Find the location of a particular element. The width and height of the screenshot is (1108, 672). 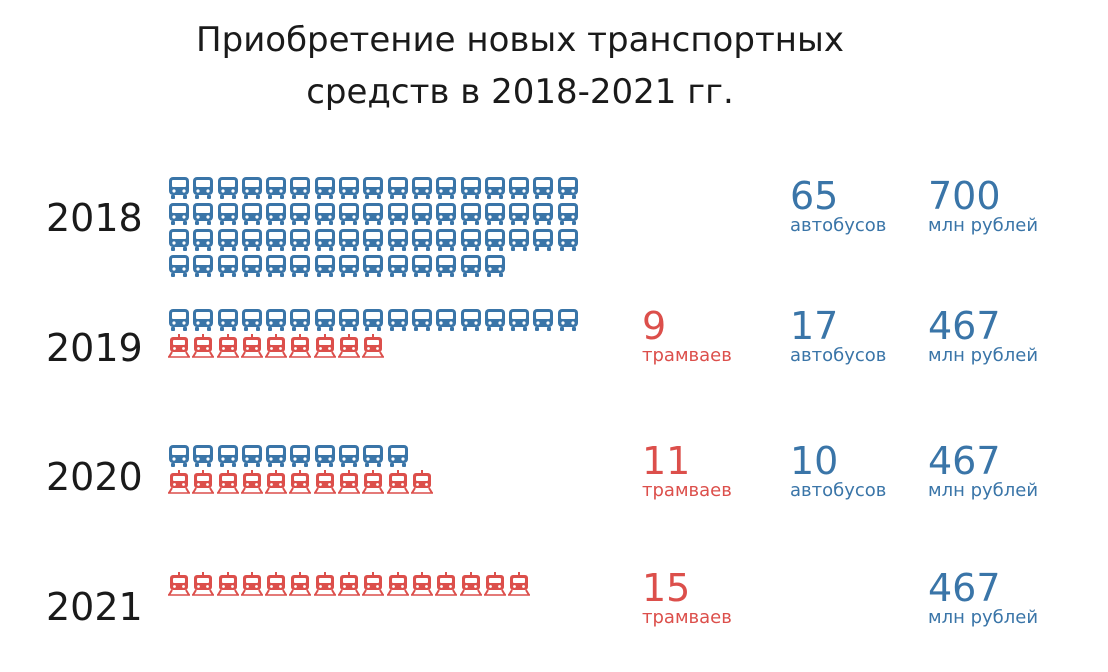

trams-count: 15 is located at coordinates (666, 588).